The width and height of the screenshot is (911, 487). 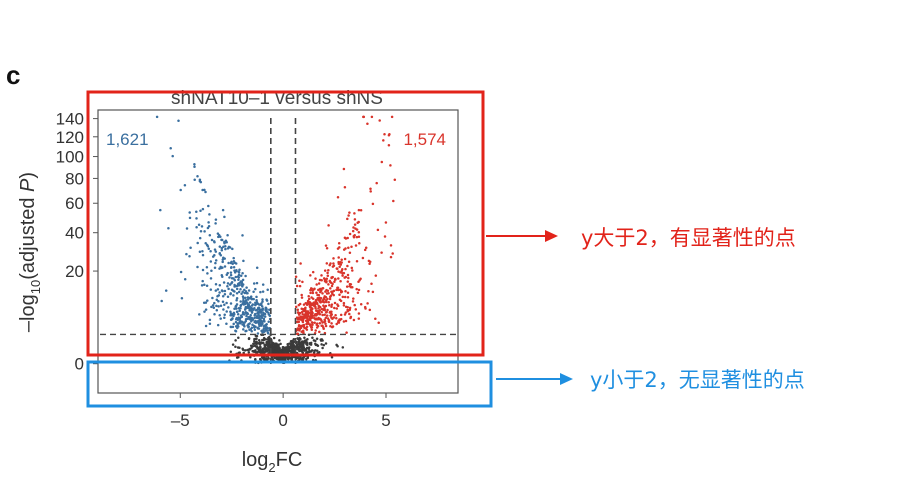 I want to click on significant-arrow-head, so click(x=551, y=236).